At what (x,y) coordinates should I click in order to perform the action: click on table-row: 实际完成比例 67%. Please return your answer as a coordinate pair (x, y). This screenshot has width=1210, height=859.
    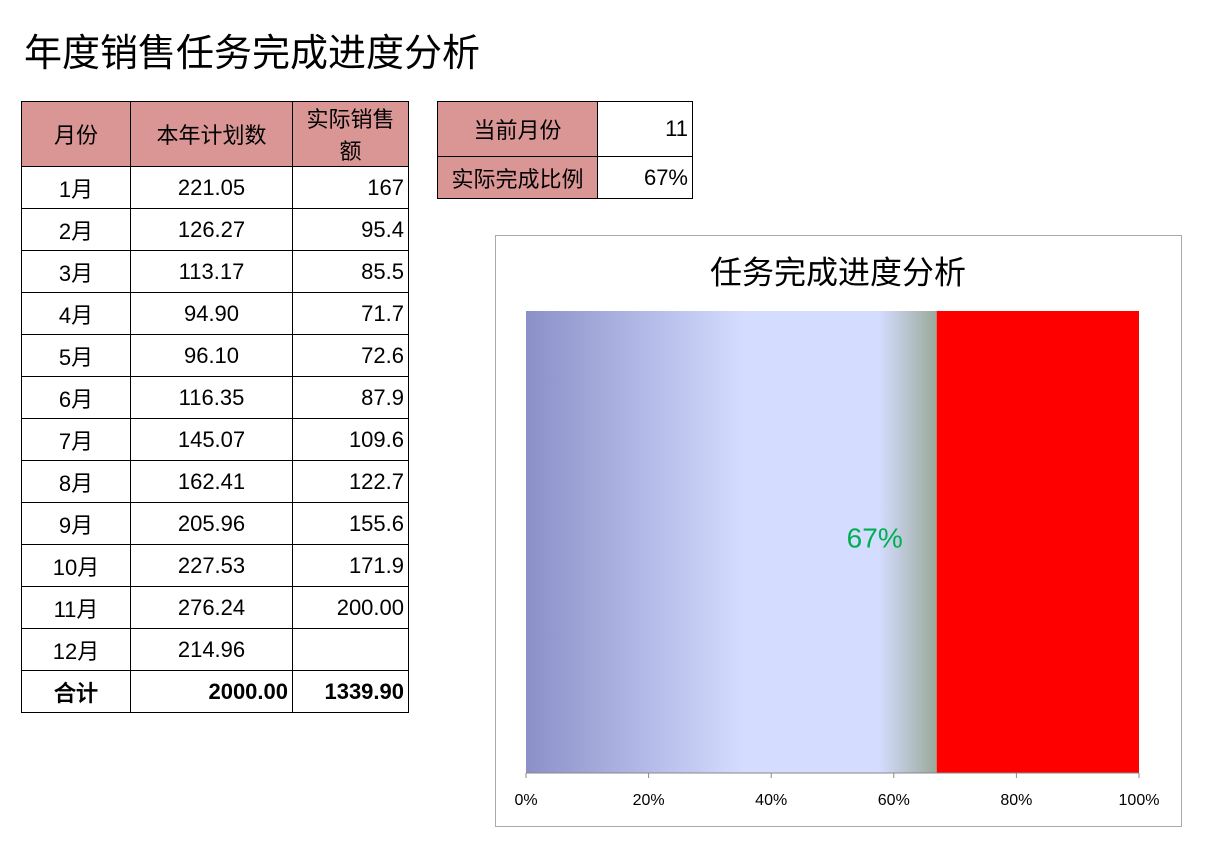
    Looking at the image, I should click on (565, 177).